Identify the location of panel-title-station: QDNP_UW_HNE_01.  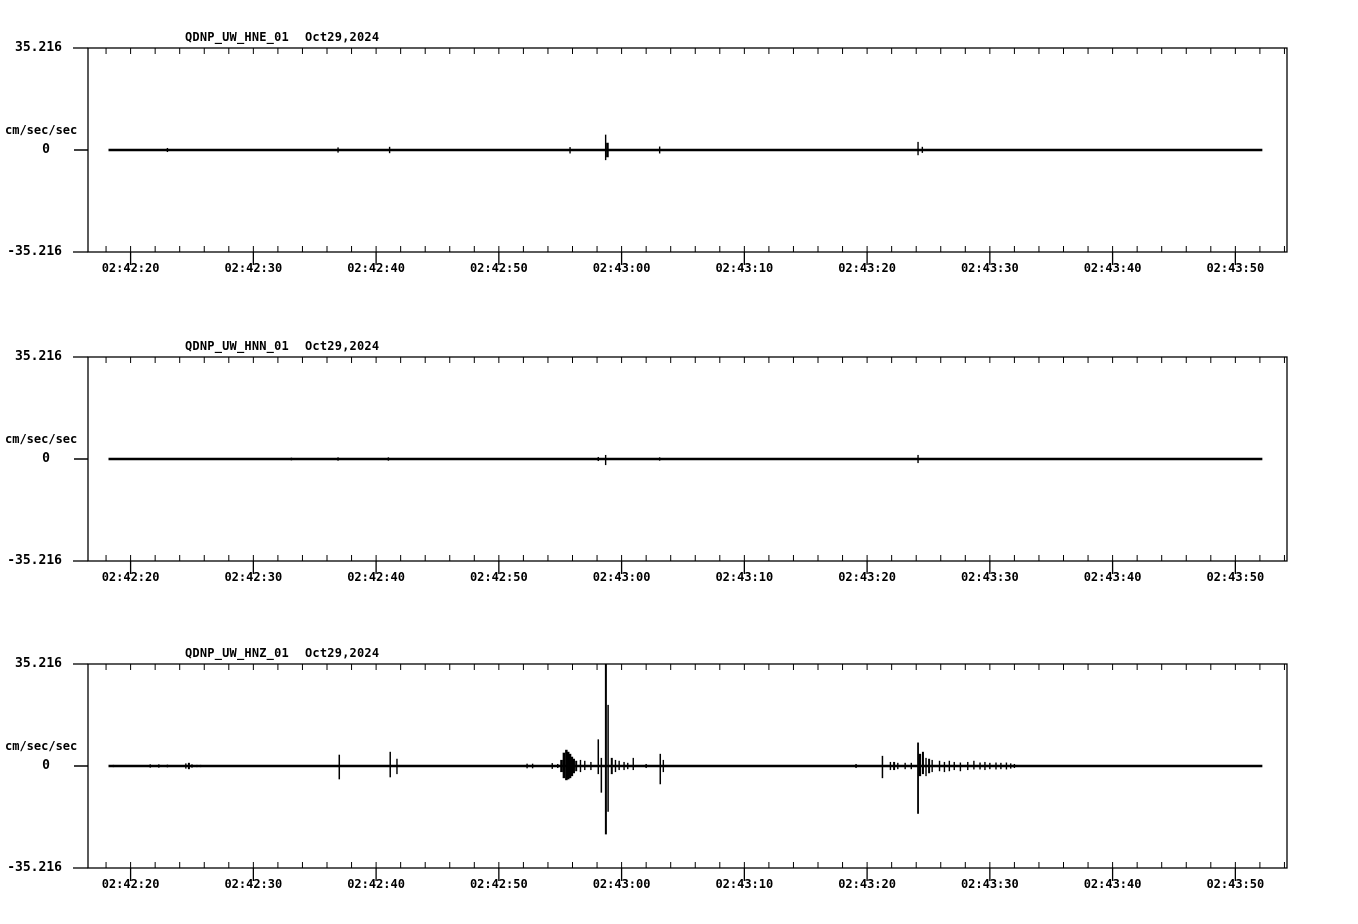
(237, 37).